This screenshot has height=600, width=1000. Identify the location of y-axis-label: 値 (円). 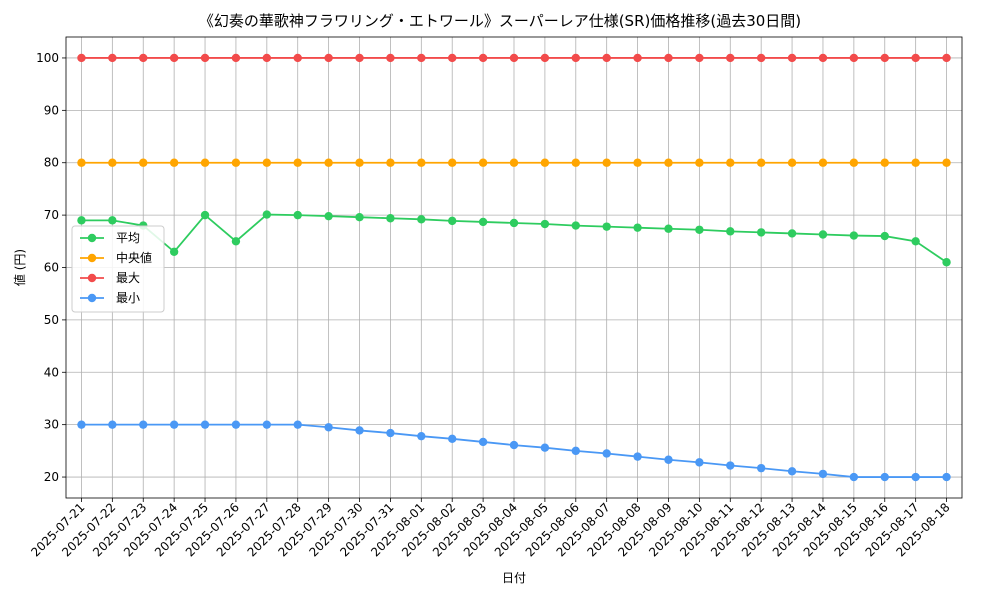
(19, 267).